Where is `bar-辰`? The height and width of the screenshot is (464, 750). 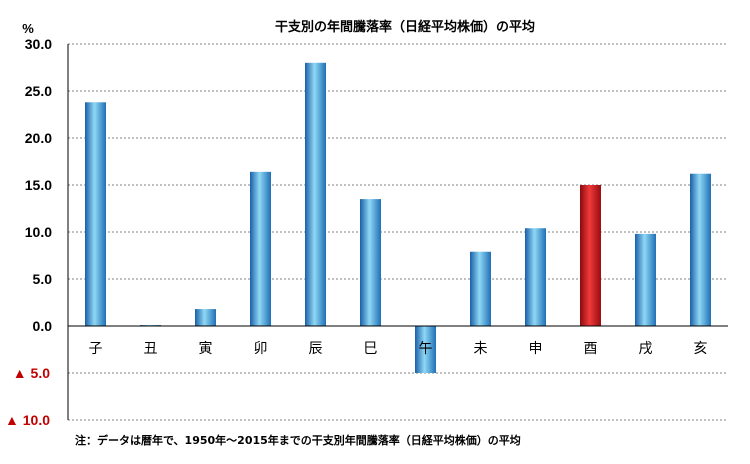 bar-辰 is located at coordinates (315, 194).